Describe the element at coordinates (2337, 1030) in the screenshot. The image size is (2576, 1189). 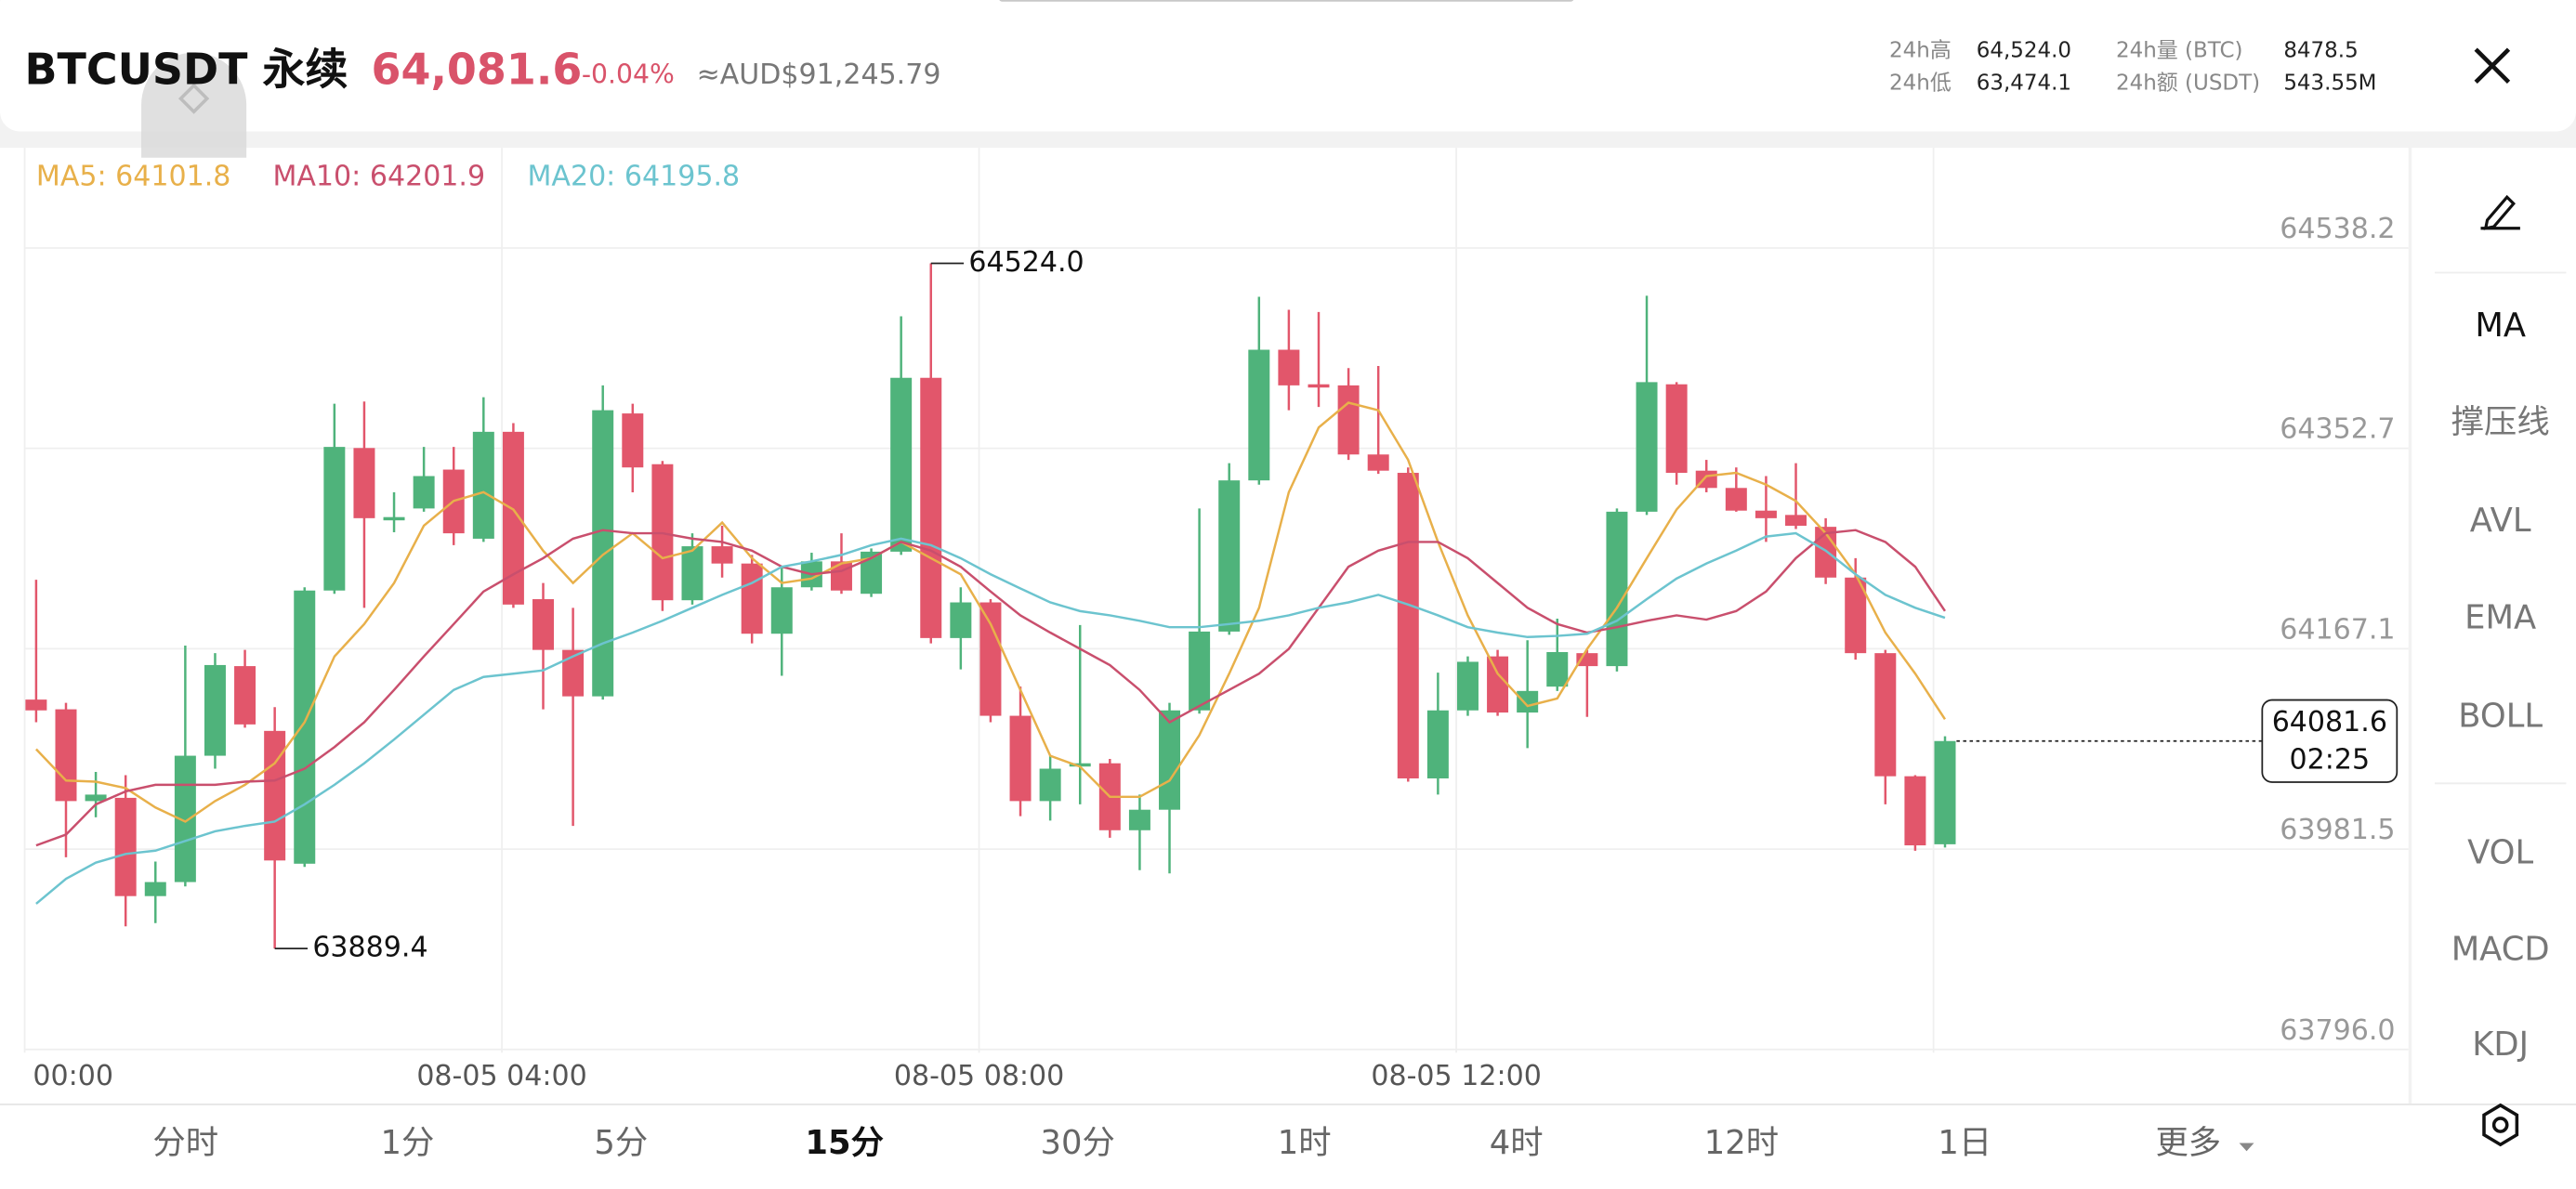
I see `y-tick-label: 63796.0` at that location.